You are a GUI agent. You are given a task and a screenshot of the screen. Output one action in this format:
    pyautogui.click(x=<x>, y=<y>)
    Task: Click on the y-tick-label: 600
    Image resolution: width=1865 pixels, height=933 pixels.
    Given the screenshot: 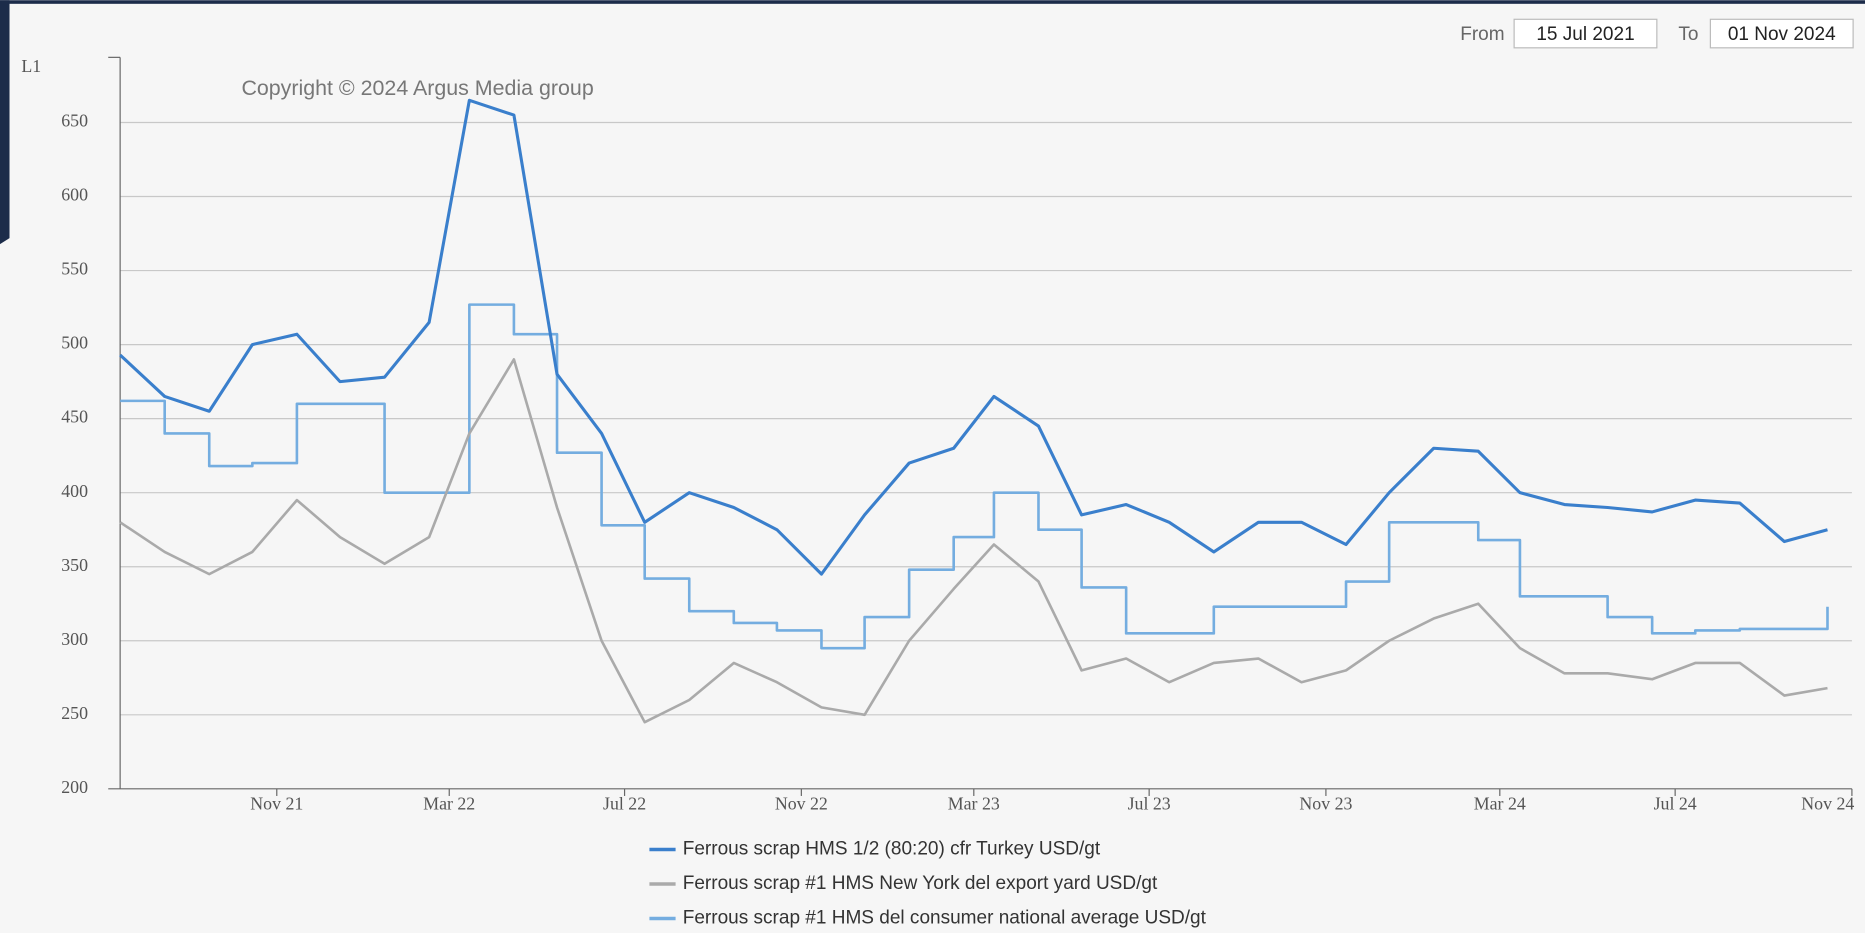 What is the action you would take?
    pyautogui.click(x=74, y=195)
    